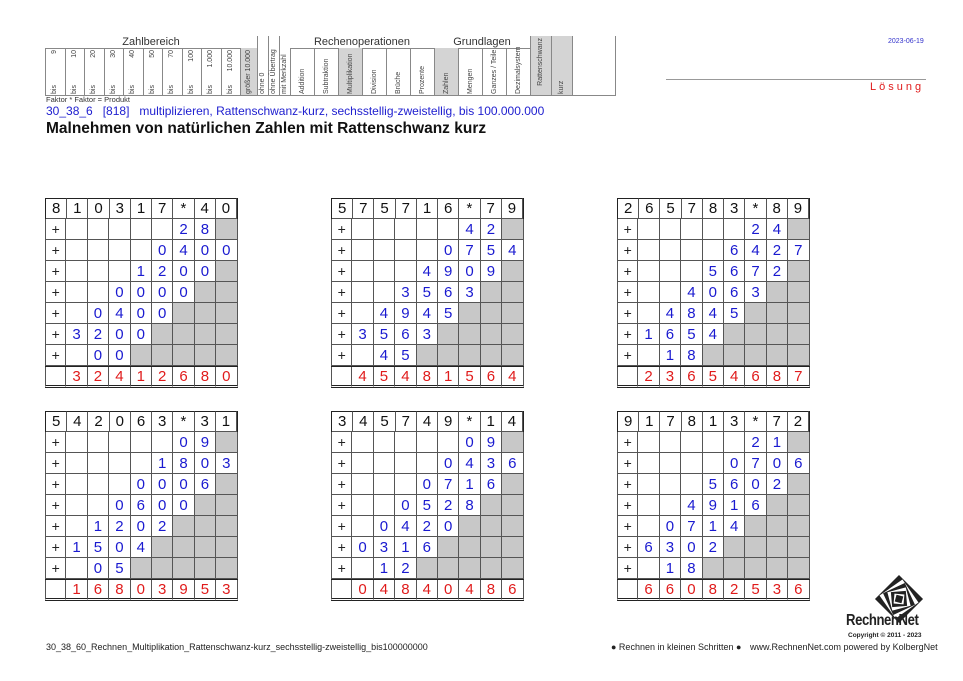  Describe the element at coordinates (692, 590) in the screenshot. I see `result-digit-cell: 0` at that location.